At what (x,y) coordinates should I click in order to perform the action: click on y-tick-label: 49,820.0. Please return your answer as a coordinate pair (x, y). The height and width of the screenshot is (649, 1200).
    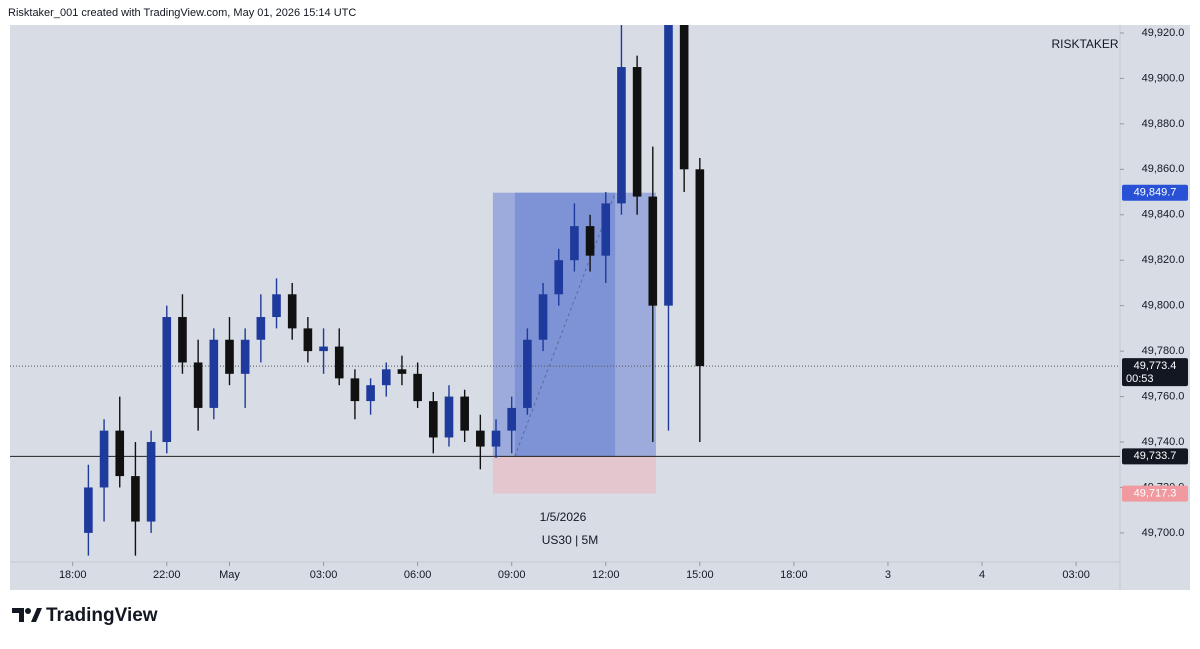
    Looking at the image, I should click on (1163, 260).